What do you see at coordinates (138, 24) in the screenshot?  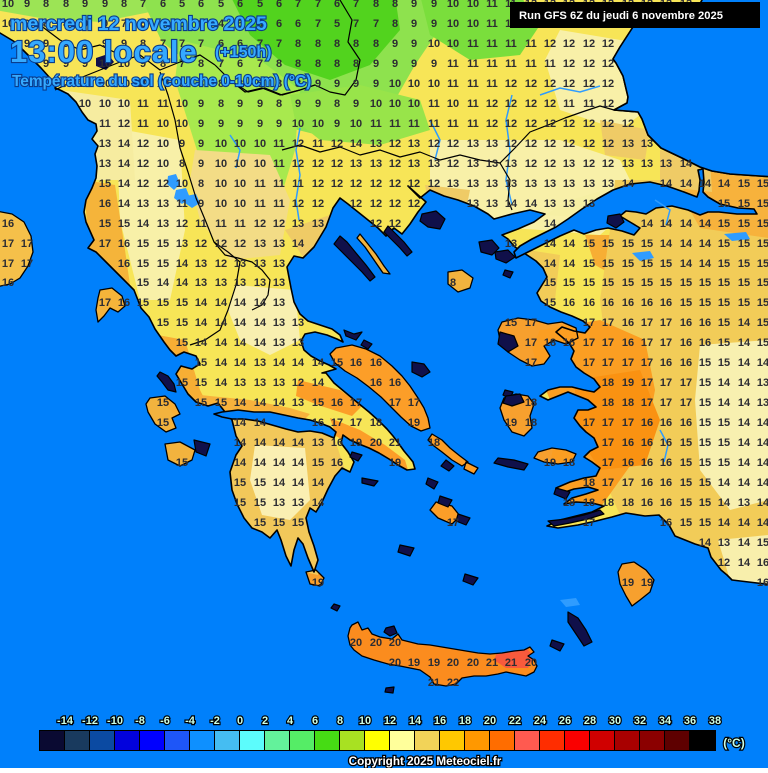 I see `svg-text: mercredi 12 novembre 2025` at bounding box center [138, 24].